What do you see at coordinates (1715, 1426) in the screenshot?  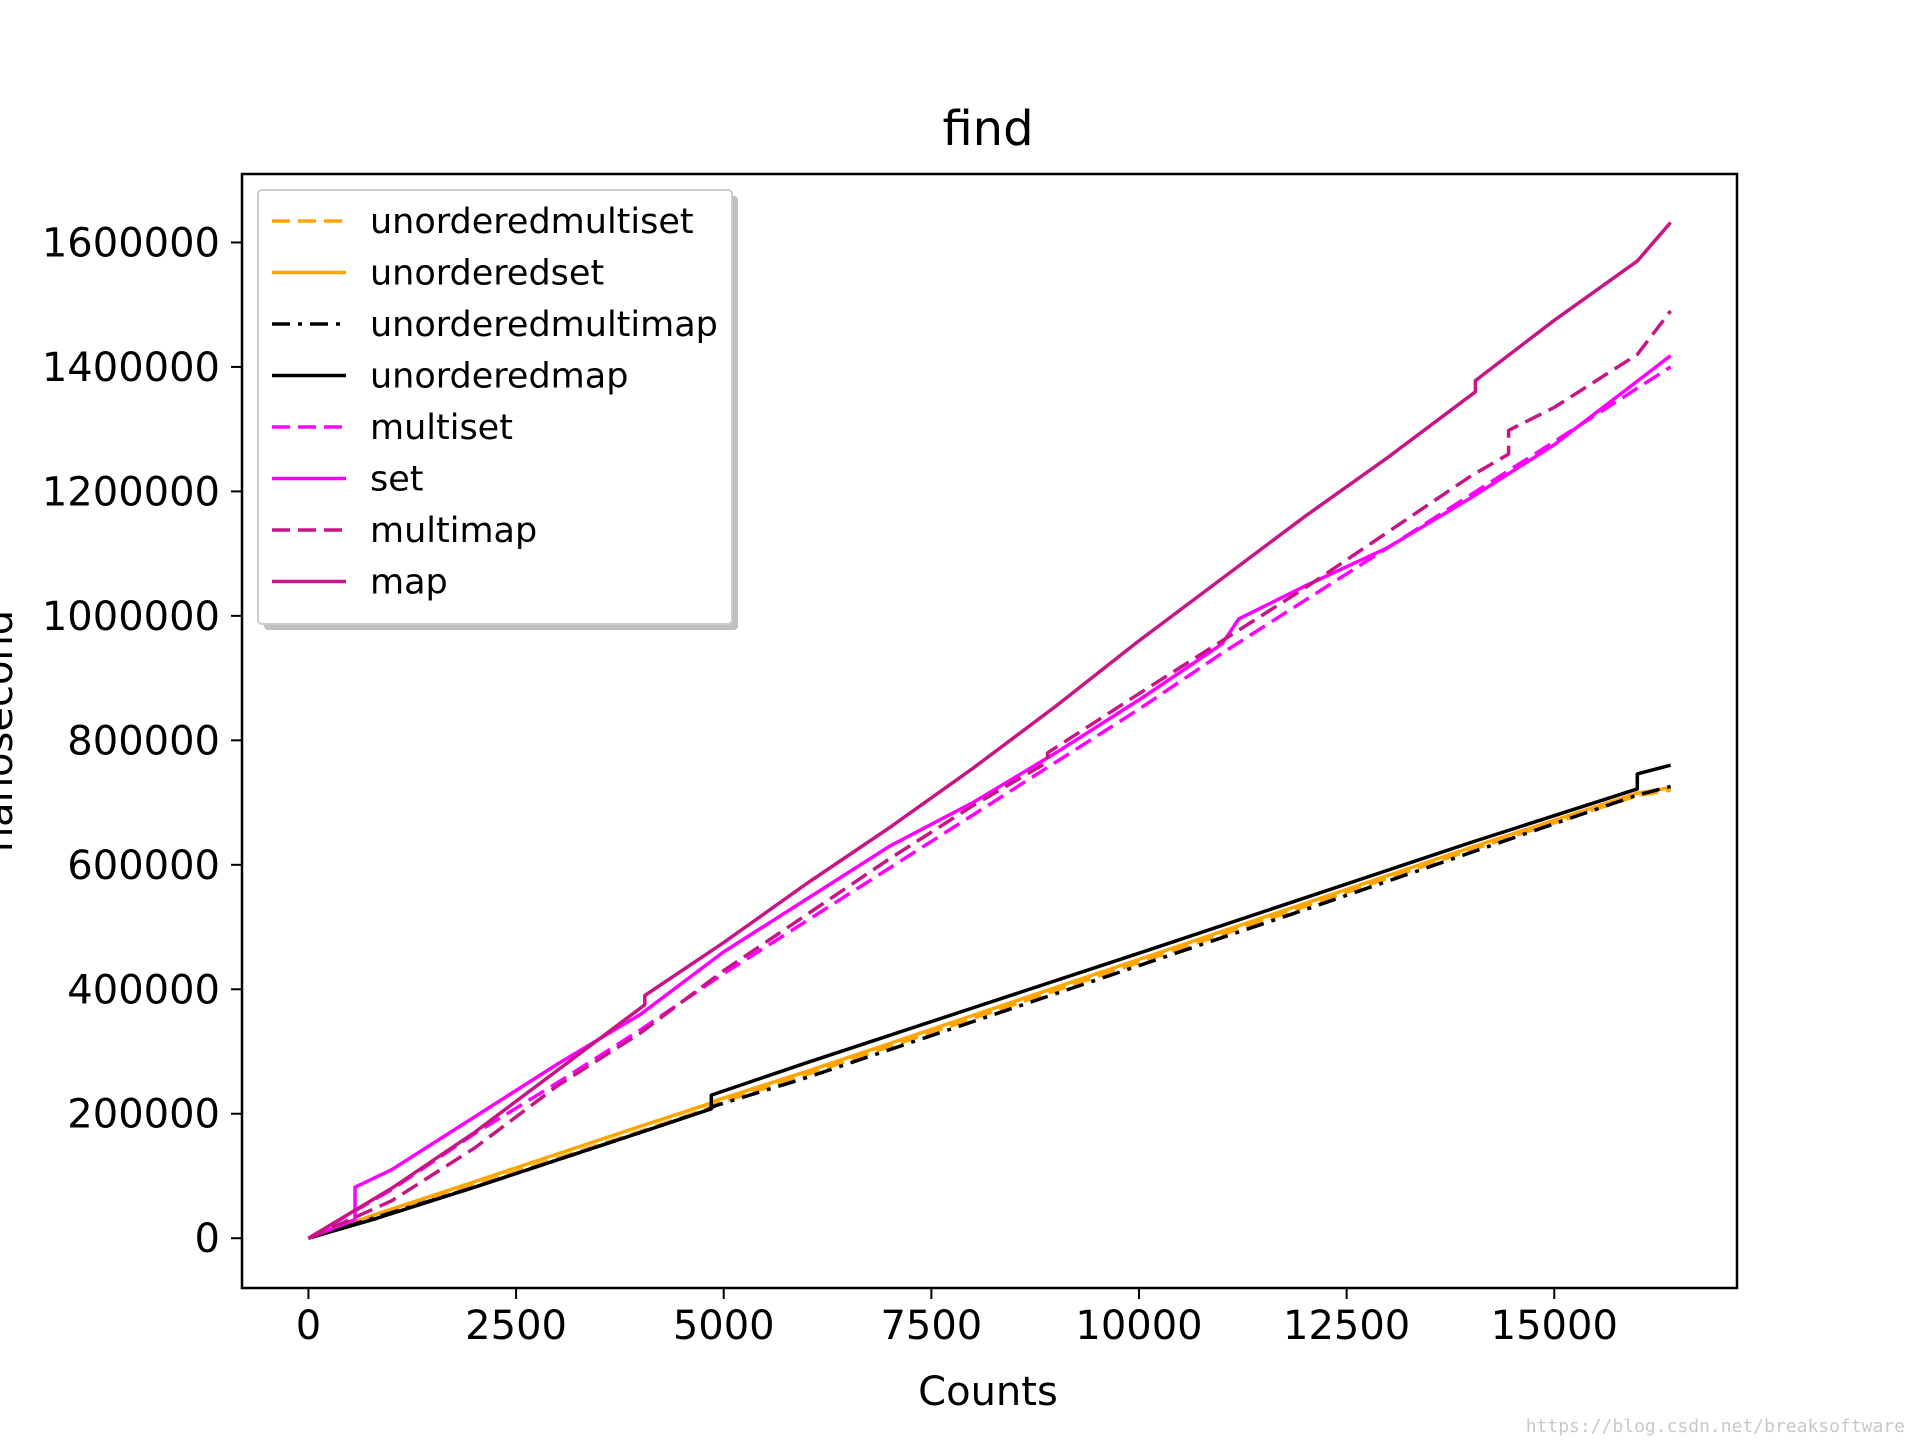 I see `watermark: https://blog.csdn.net/breaksoftware` at bounding box center [1715, 1426].